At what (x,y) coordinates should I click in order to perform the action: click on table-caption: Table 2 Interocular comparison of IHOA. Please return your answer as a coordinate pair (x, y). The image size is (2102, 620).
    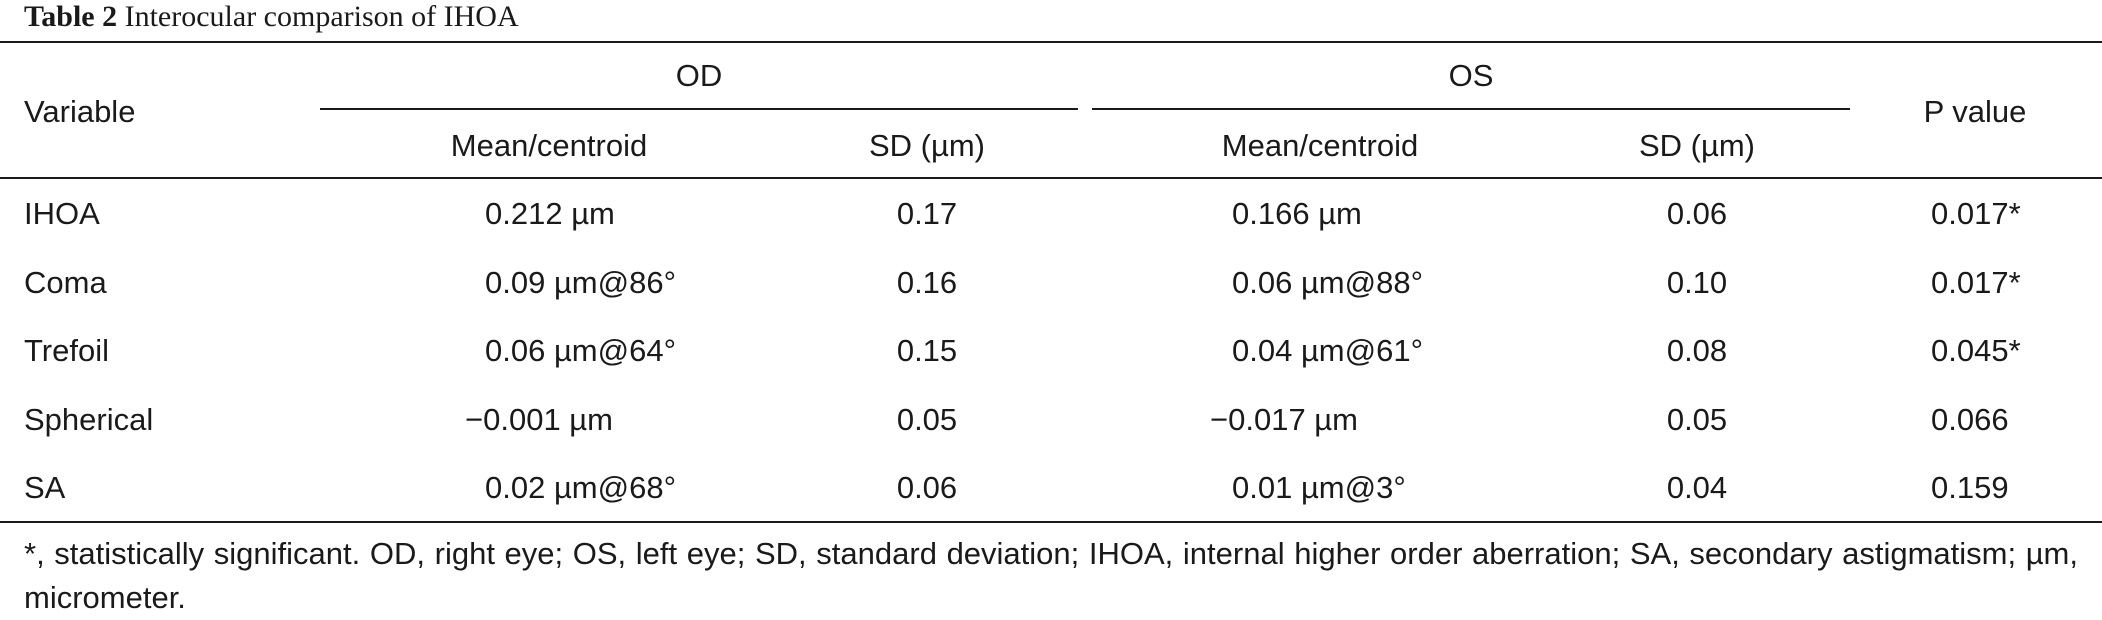
    Looking at the image, I should click on (271, 17).